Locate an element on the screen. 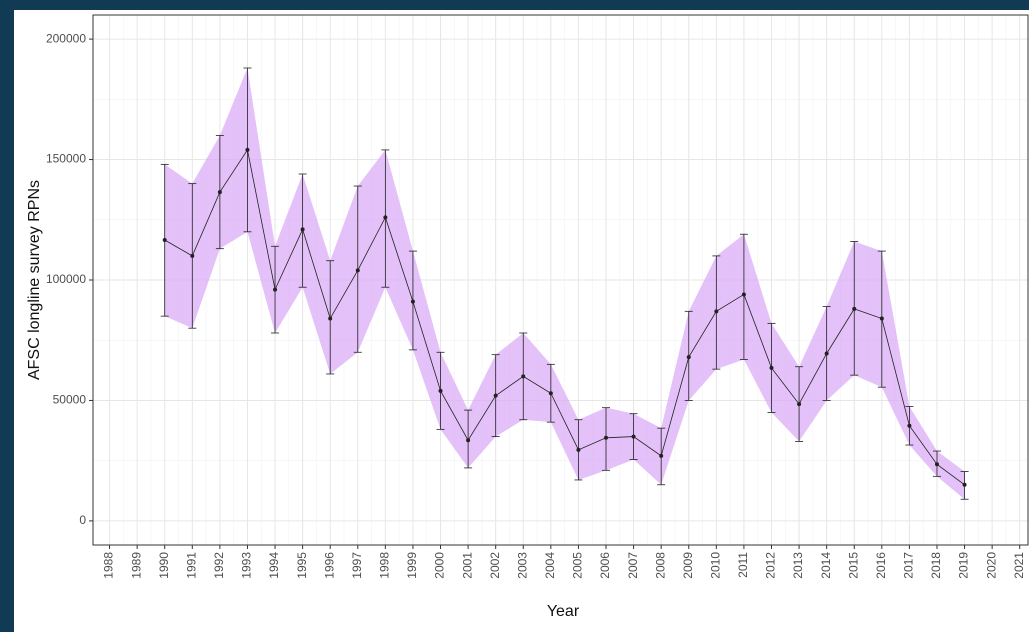  x-tick-label: 2009 is located at coordinates (688, 565).